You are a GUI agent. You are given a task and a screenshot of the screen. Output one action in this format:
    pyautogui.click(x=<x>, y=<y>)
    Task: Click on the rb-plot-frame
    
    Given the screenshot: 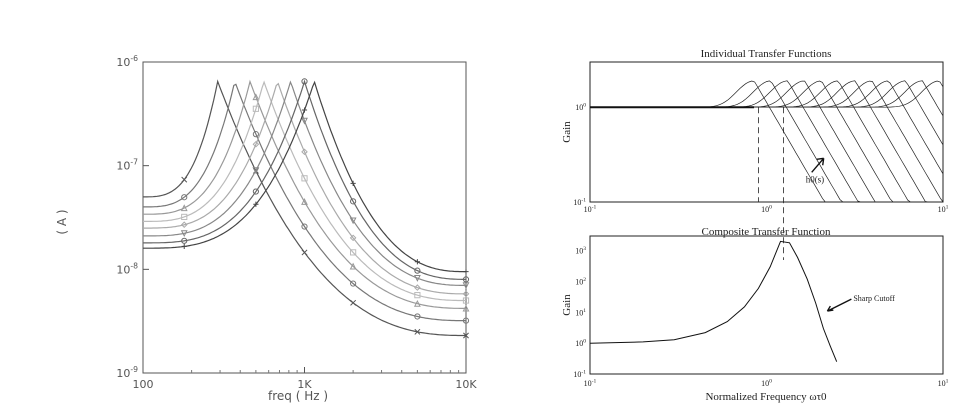 What is the action you would take?
    pyautogui.click(x=766, y=305)
    